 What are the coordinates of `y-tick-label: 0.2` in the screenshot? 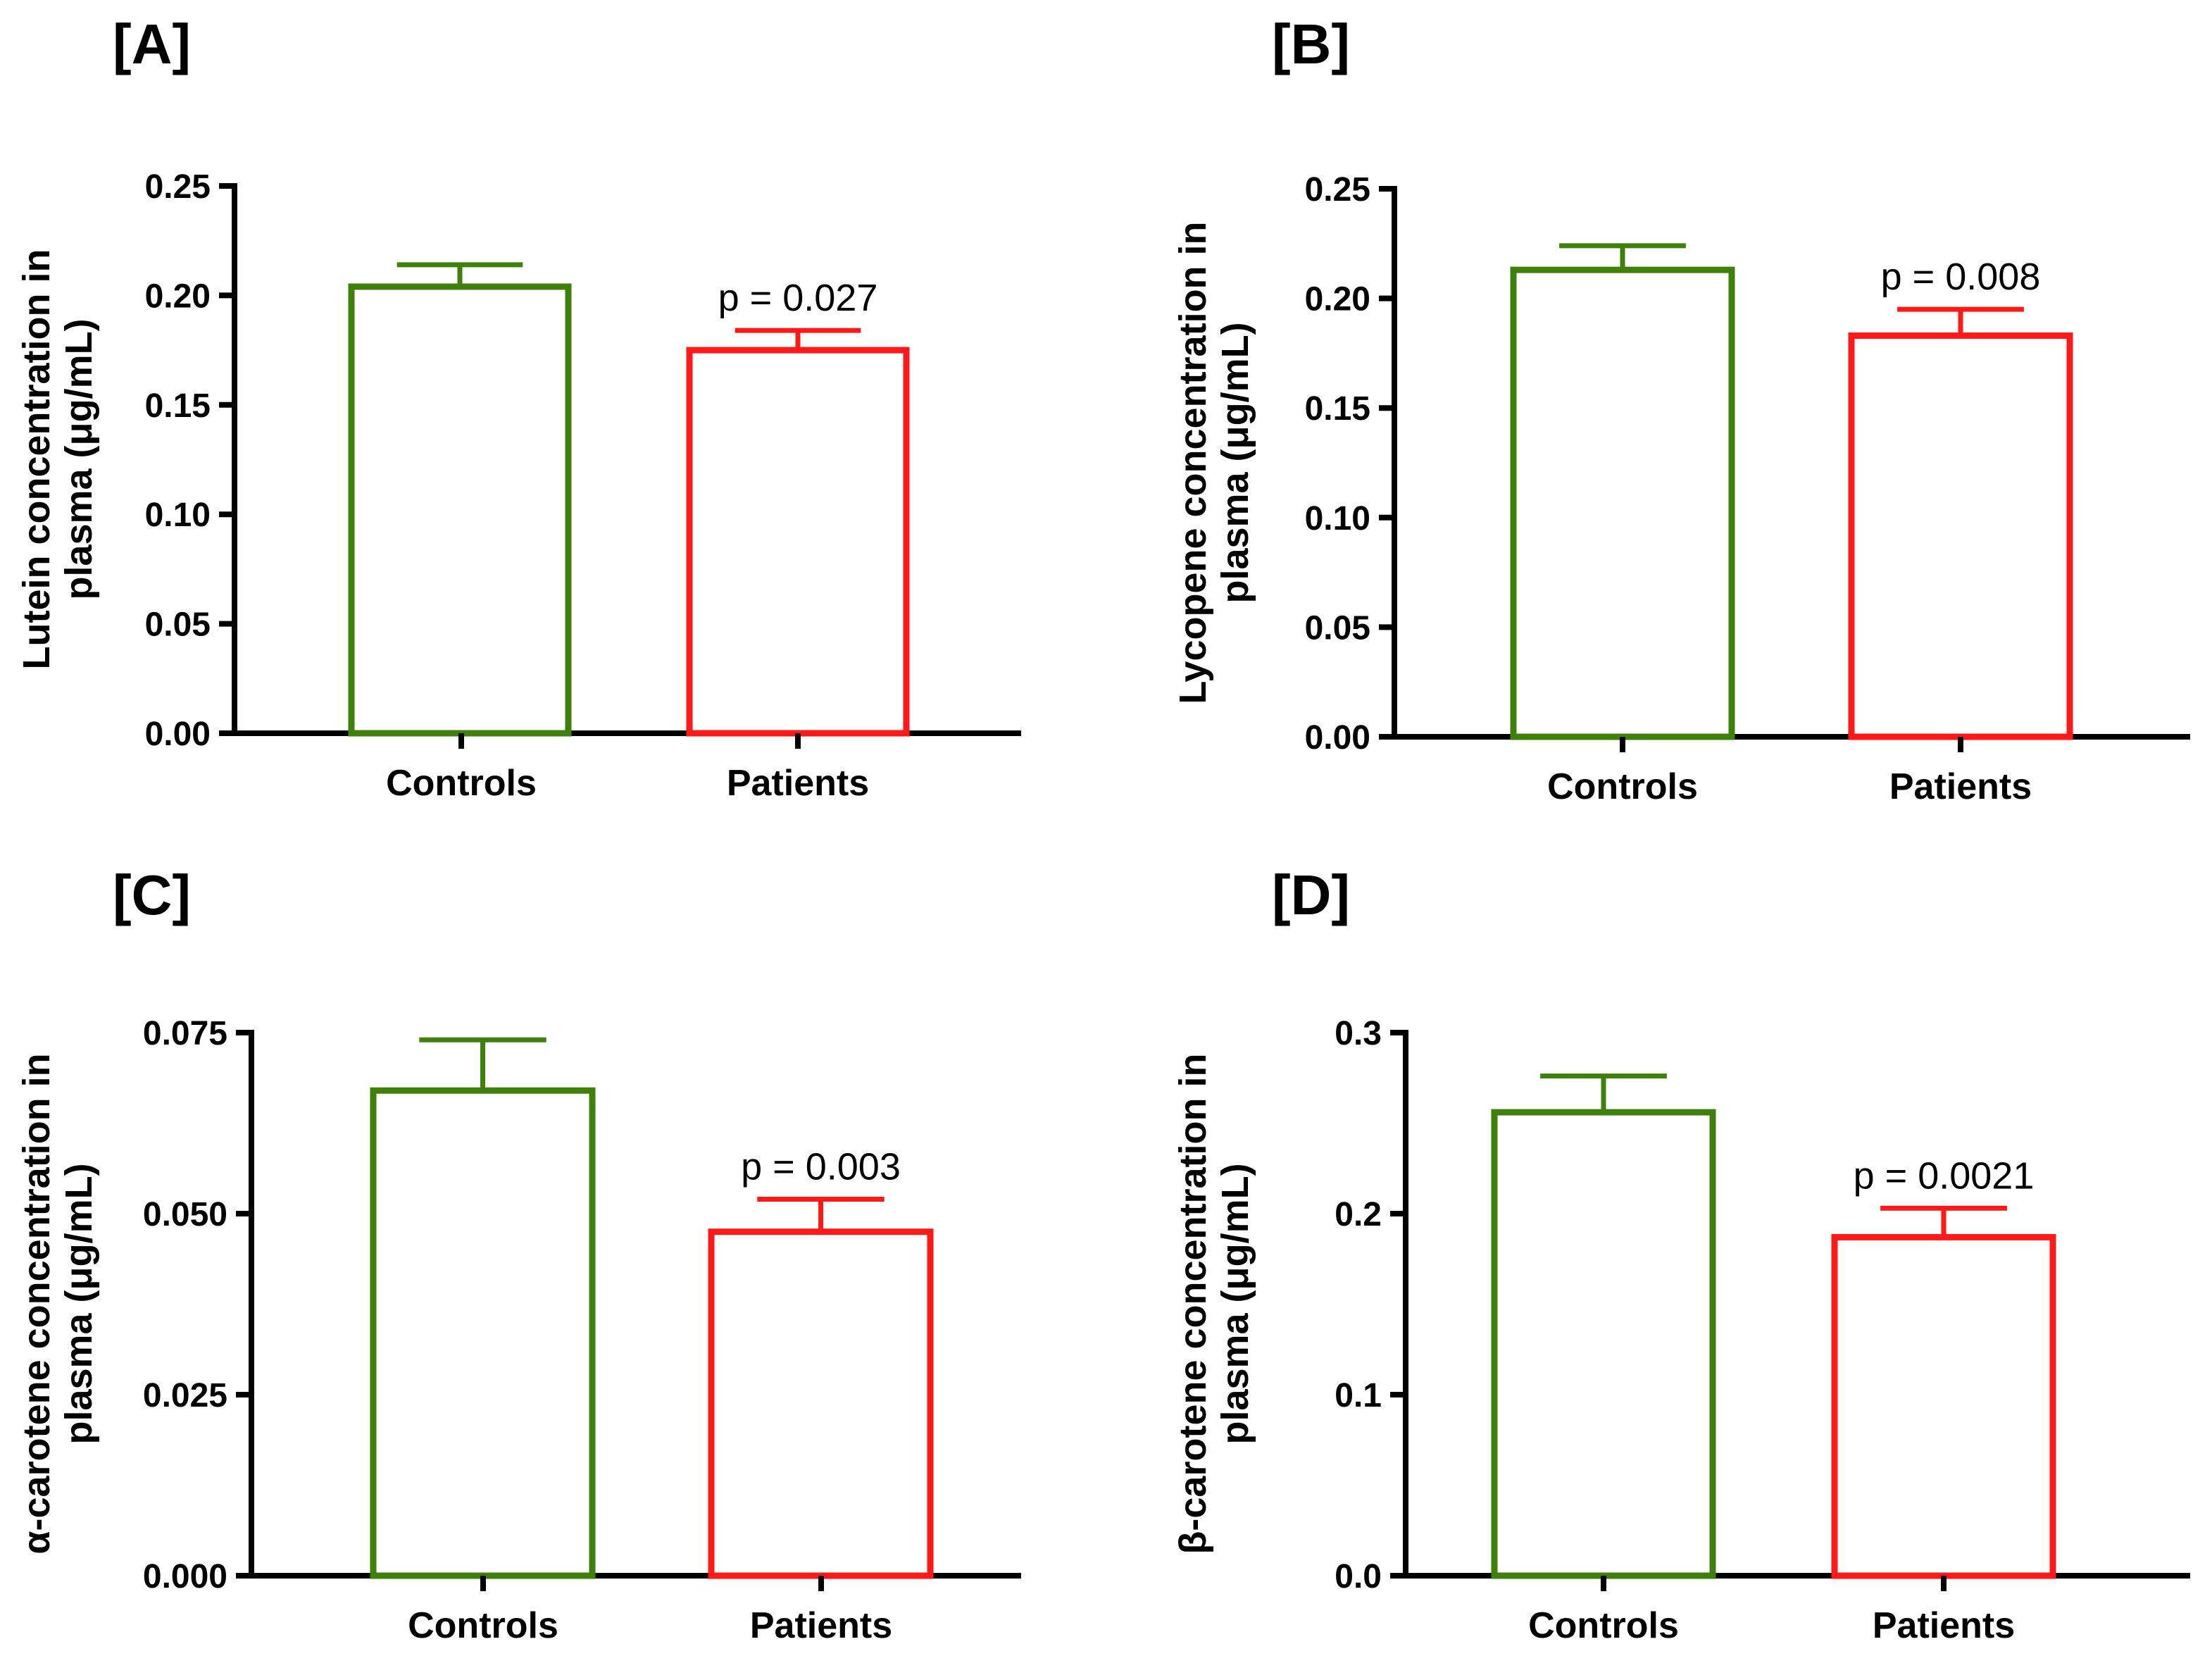 It's located at (1358, 1214).